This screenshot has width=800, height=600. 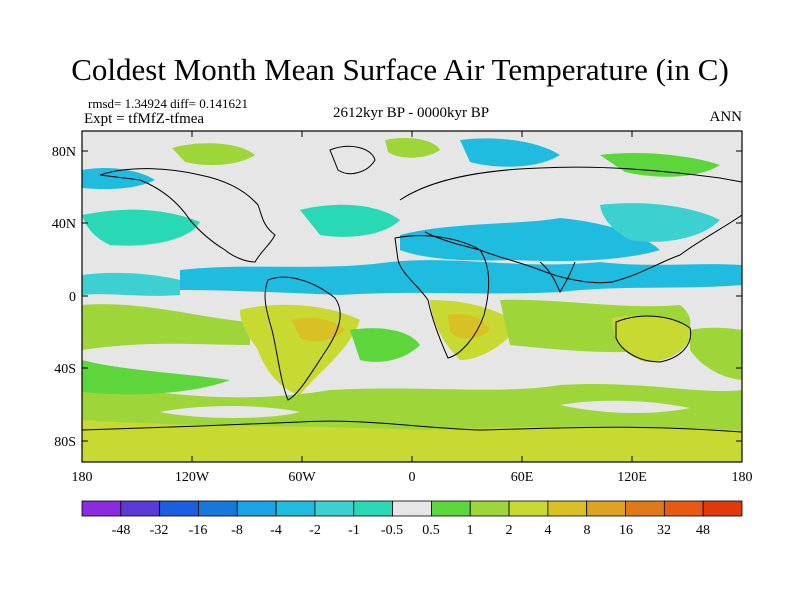 What do you see at coordinates (522, 477) in the screenshot?
I see `lon-label-60e: 60E` at bounding box center [522, 477].